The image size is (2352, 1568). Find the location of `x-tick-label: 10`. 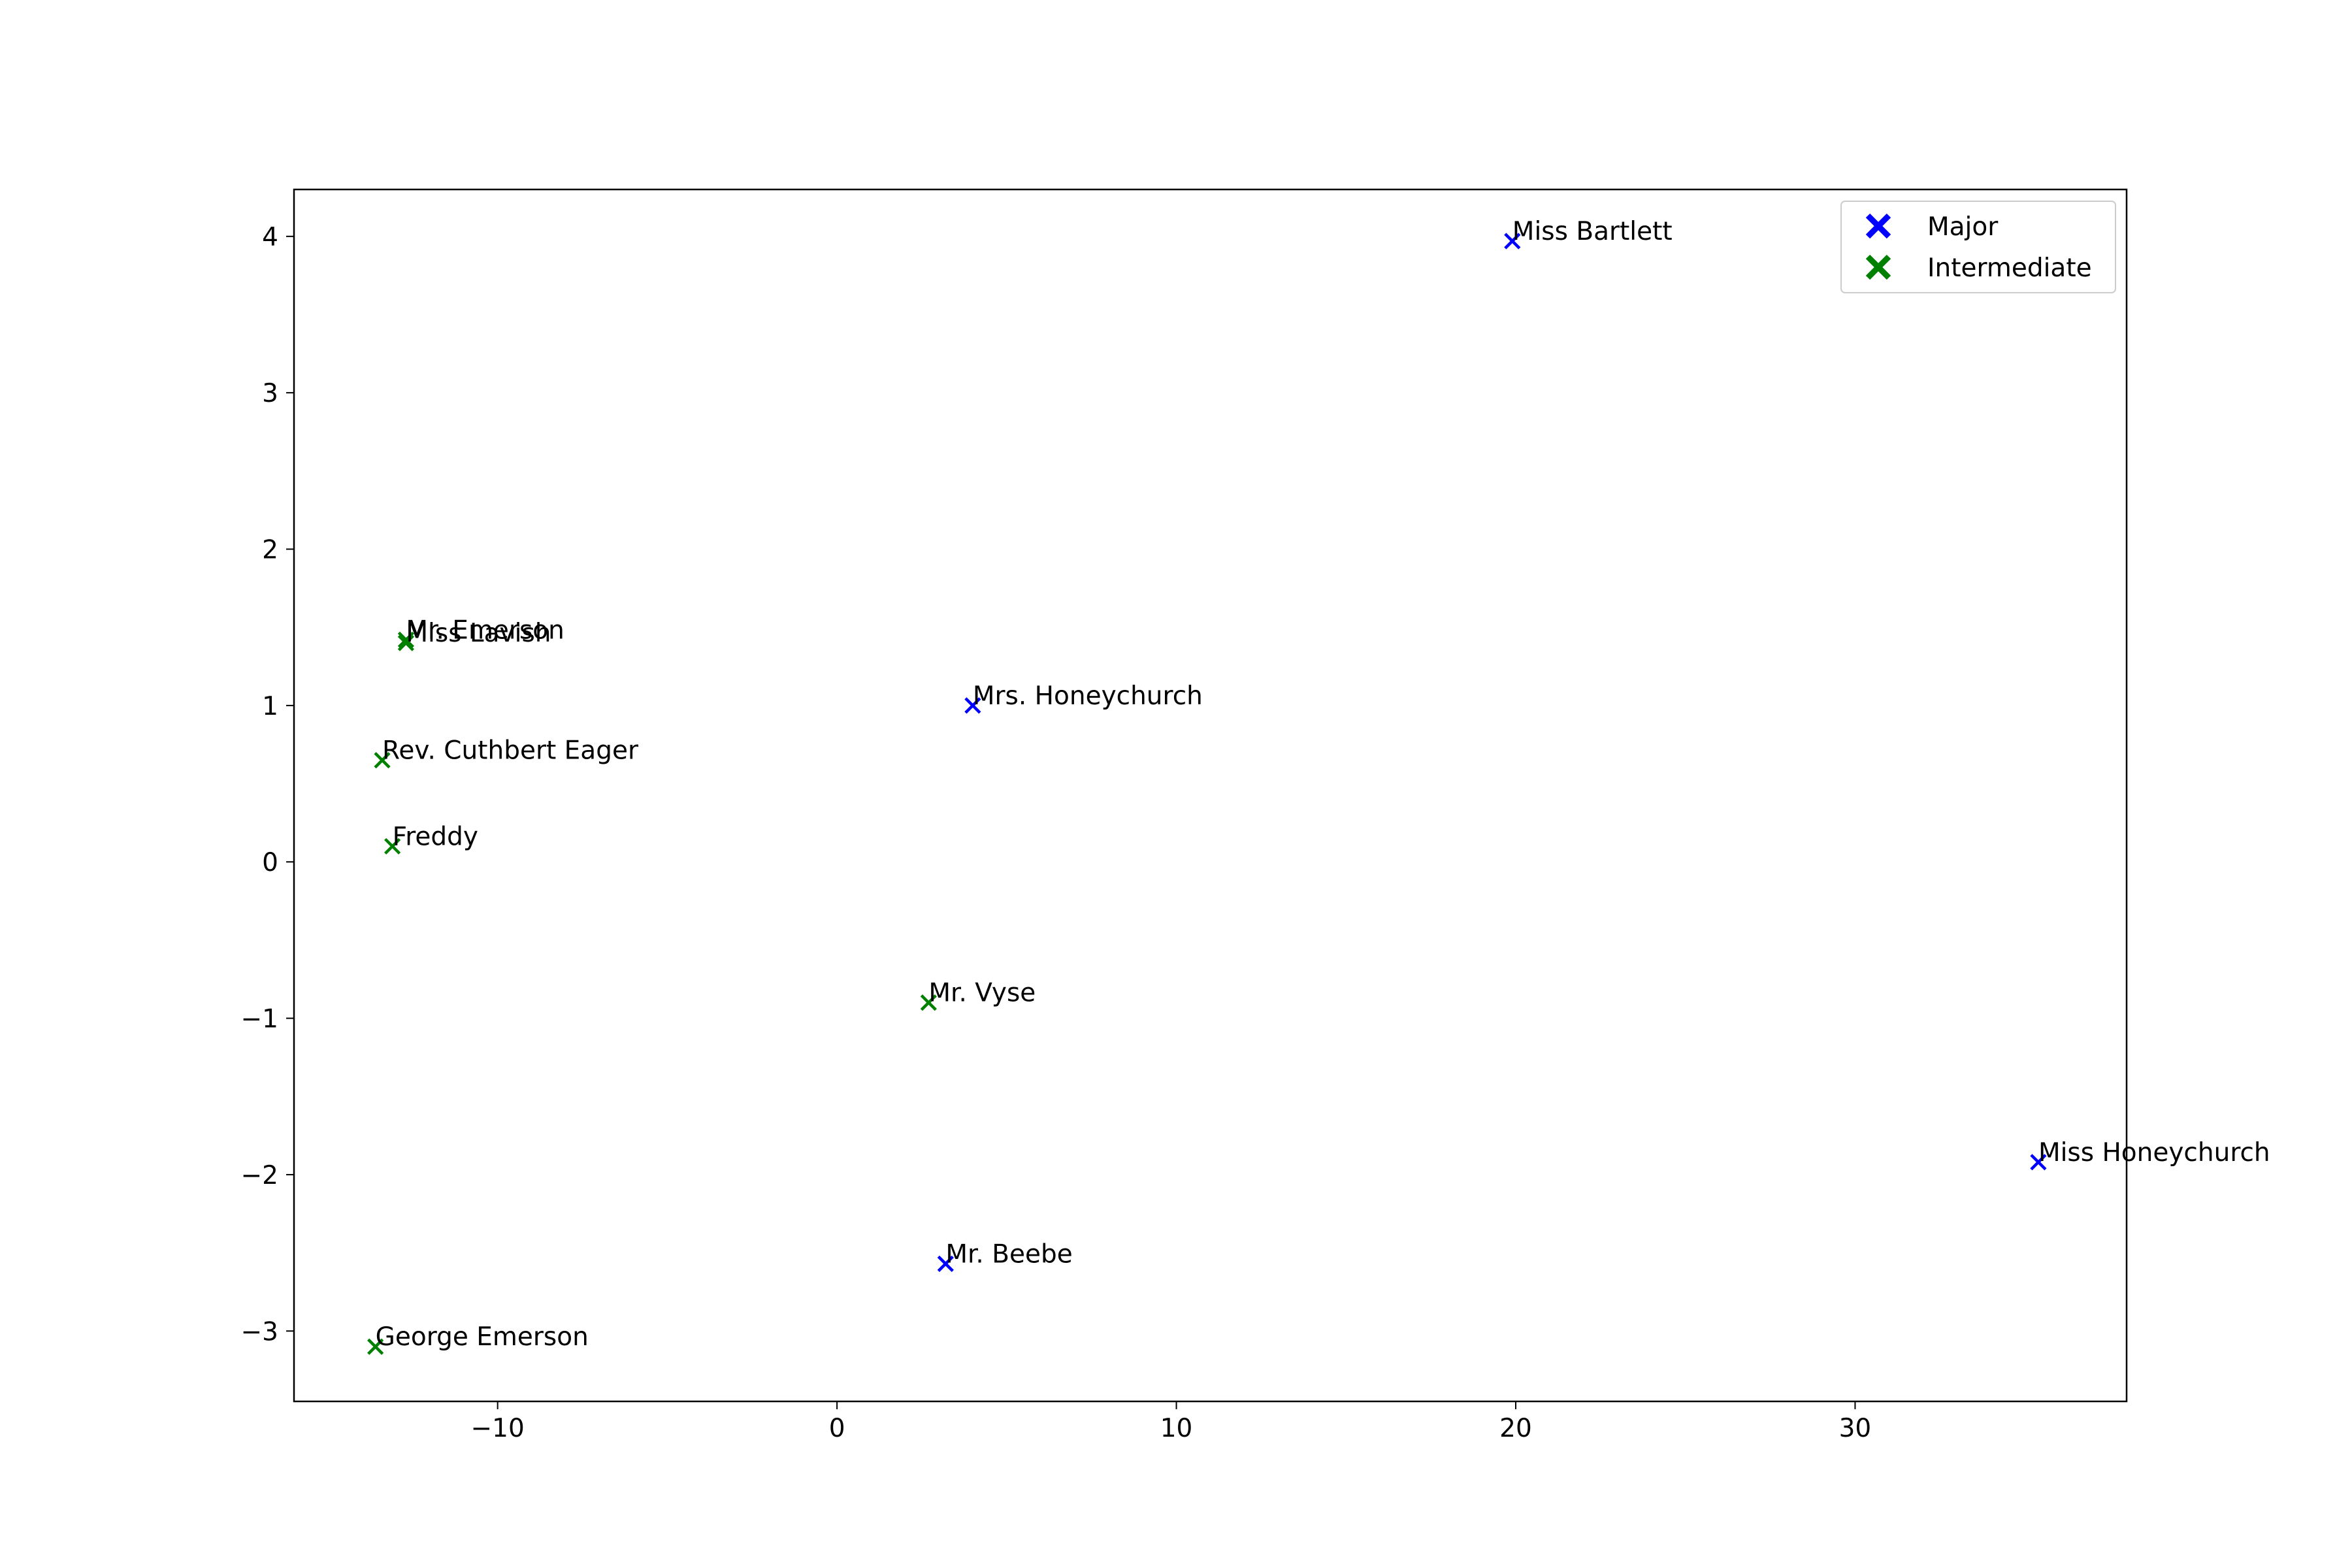

x-tick-label: 10 is located at coordinates (1176, 1428).